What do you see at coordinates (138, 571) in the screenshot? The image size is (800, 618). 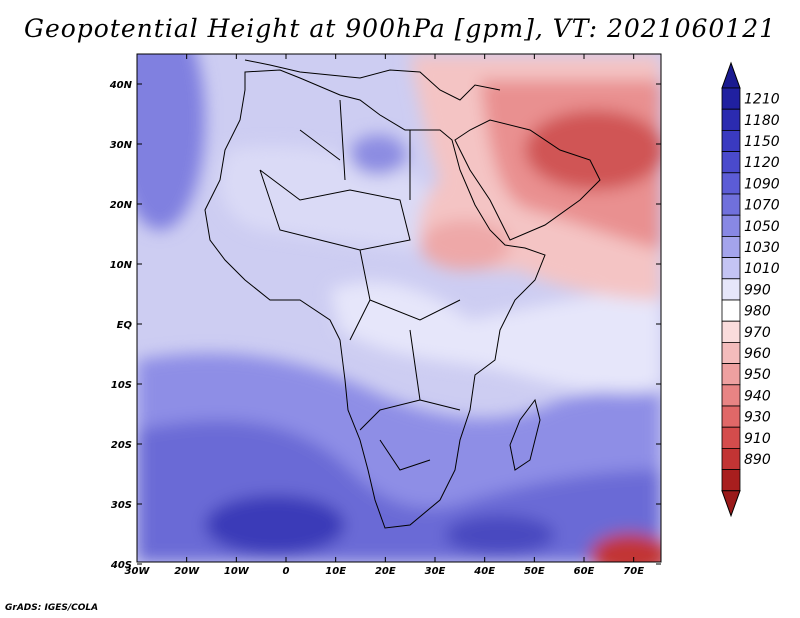 I see `lon-label-0: 30W` at bounding box center [138, 571].